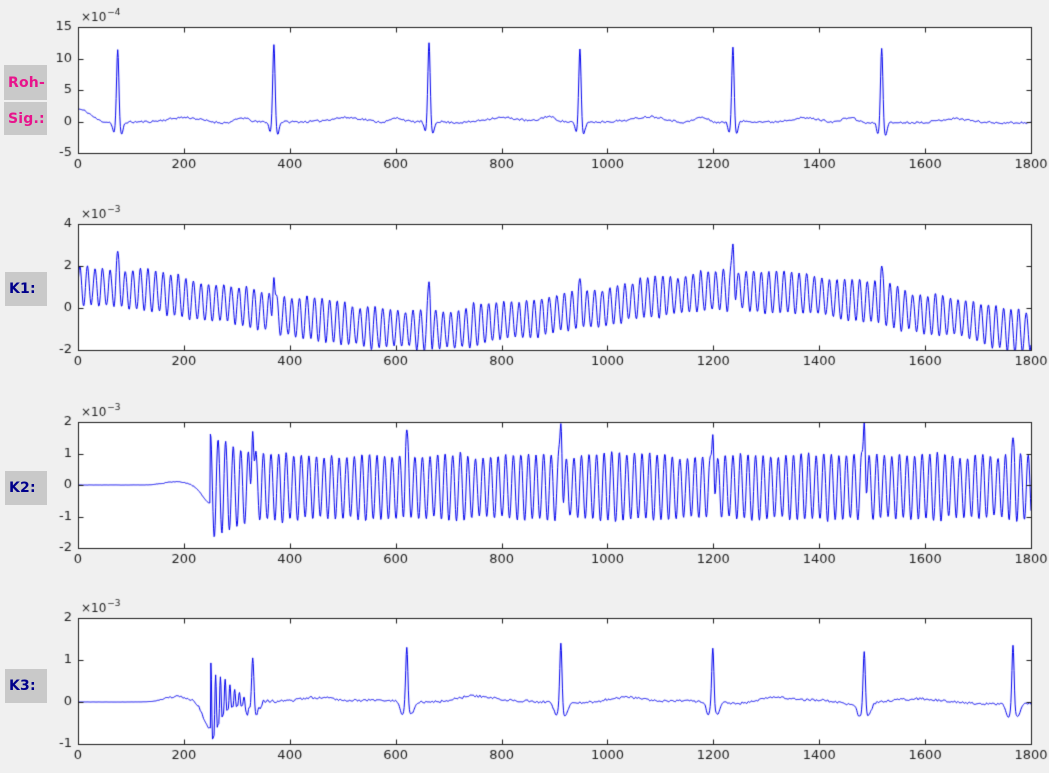 Image resolution: width=1049 pixels, height=773 pixels. Describe the element at coordinates (554, 90) in the screenshot. I see `subplot-roh-sig` at that location.